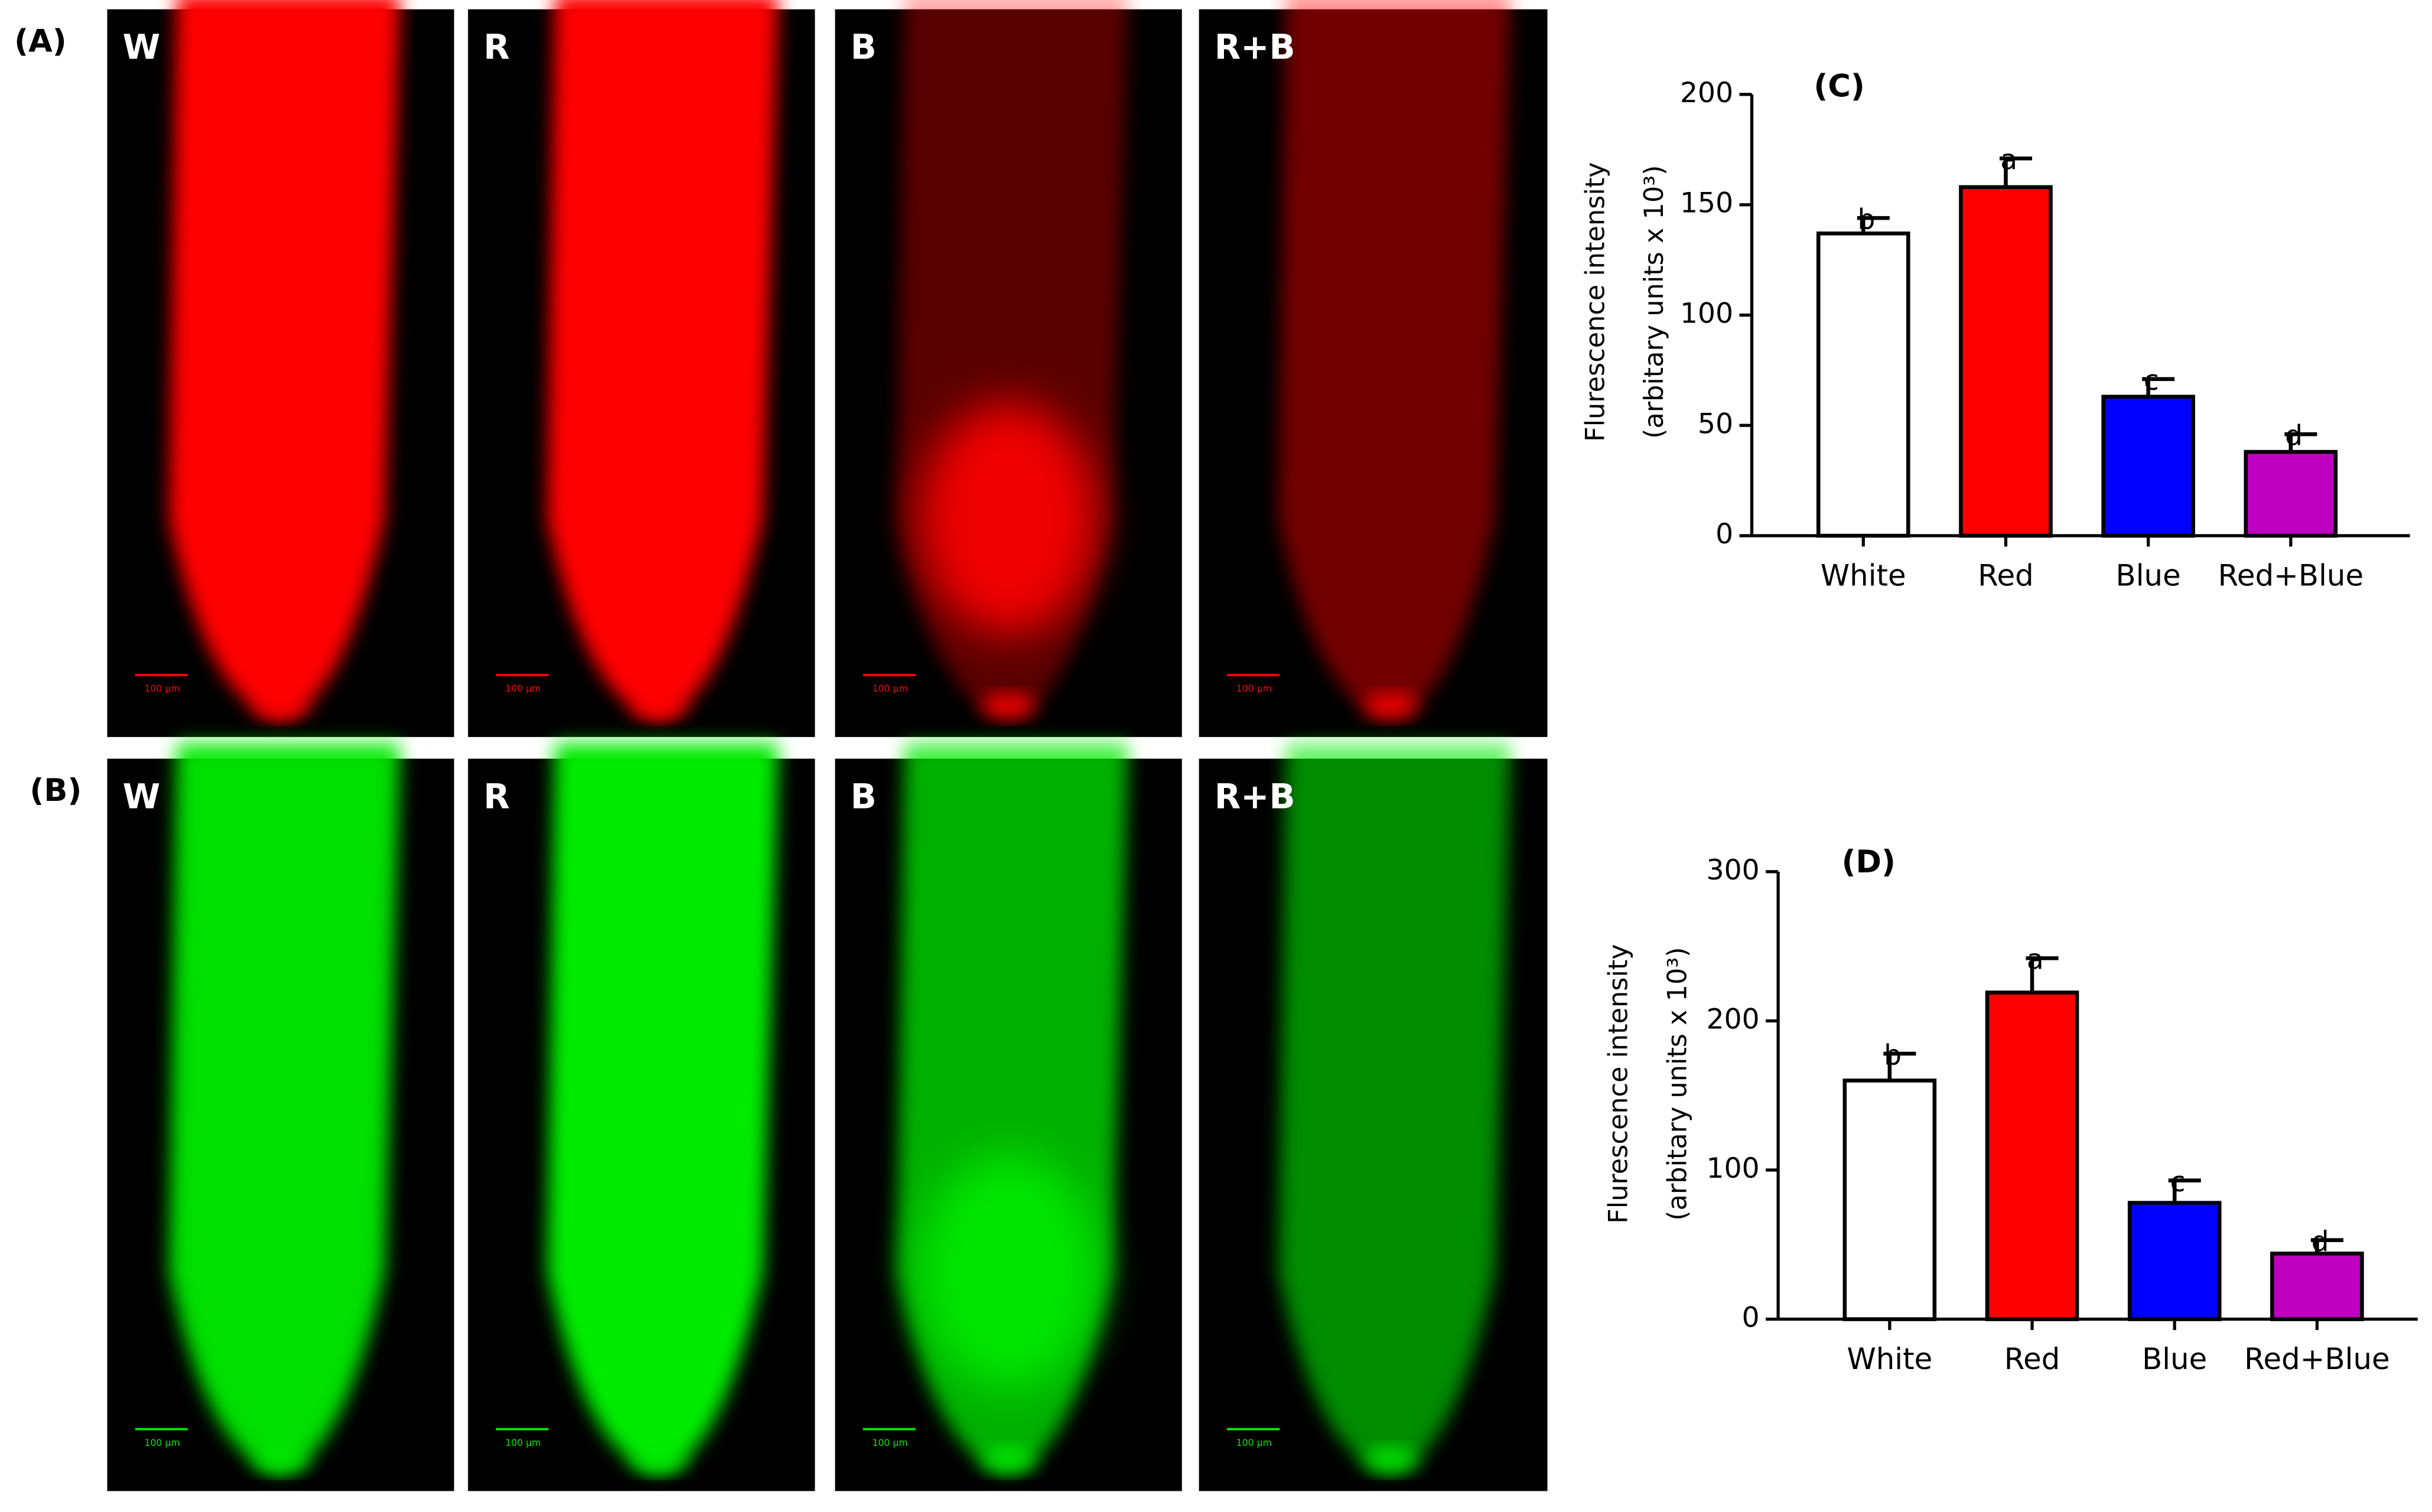 This screenshot has width=2432, height=1512. What do you see at coordinates (1733, 870) in the screenshot?
I see `y-tick-label: 300` at bounding box center [1733, 870].